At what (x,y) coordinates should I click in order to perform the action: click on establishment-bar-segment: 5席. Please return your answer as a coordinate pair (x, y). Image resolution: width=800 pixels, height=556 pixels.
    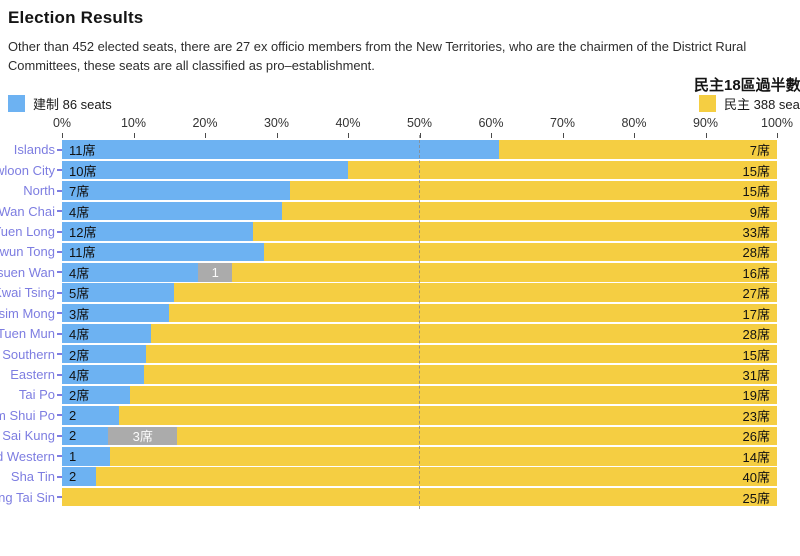
    Looking at the image, I should click on (118, 293).